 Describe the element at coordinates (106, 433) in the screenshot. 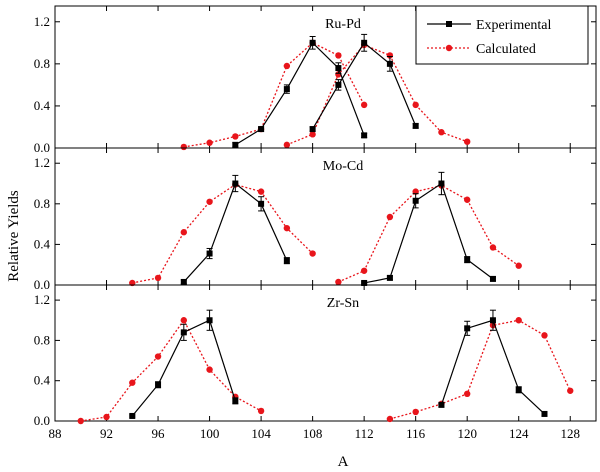

I see `x-tick-label: 92` at that location.